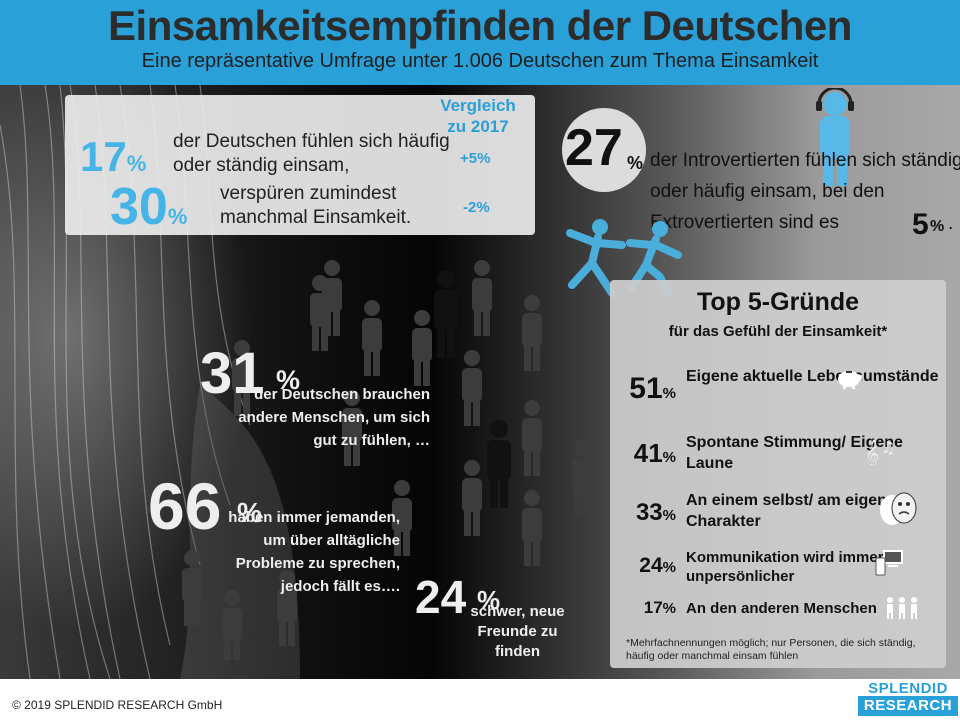  What do you see at coordinates (889, 563) in the screenshot?
I see `devices-icon` at bounding box center [889, 563].